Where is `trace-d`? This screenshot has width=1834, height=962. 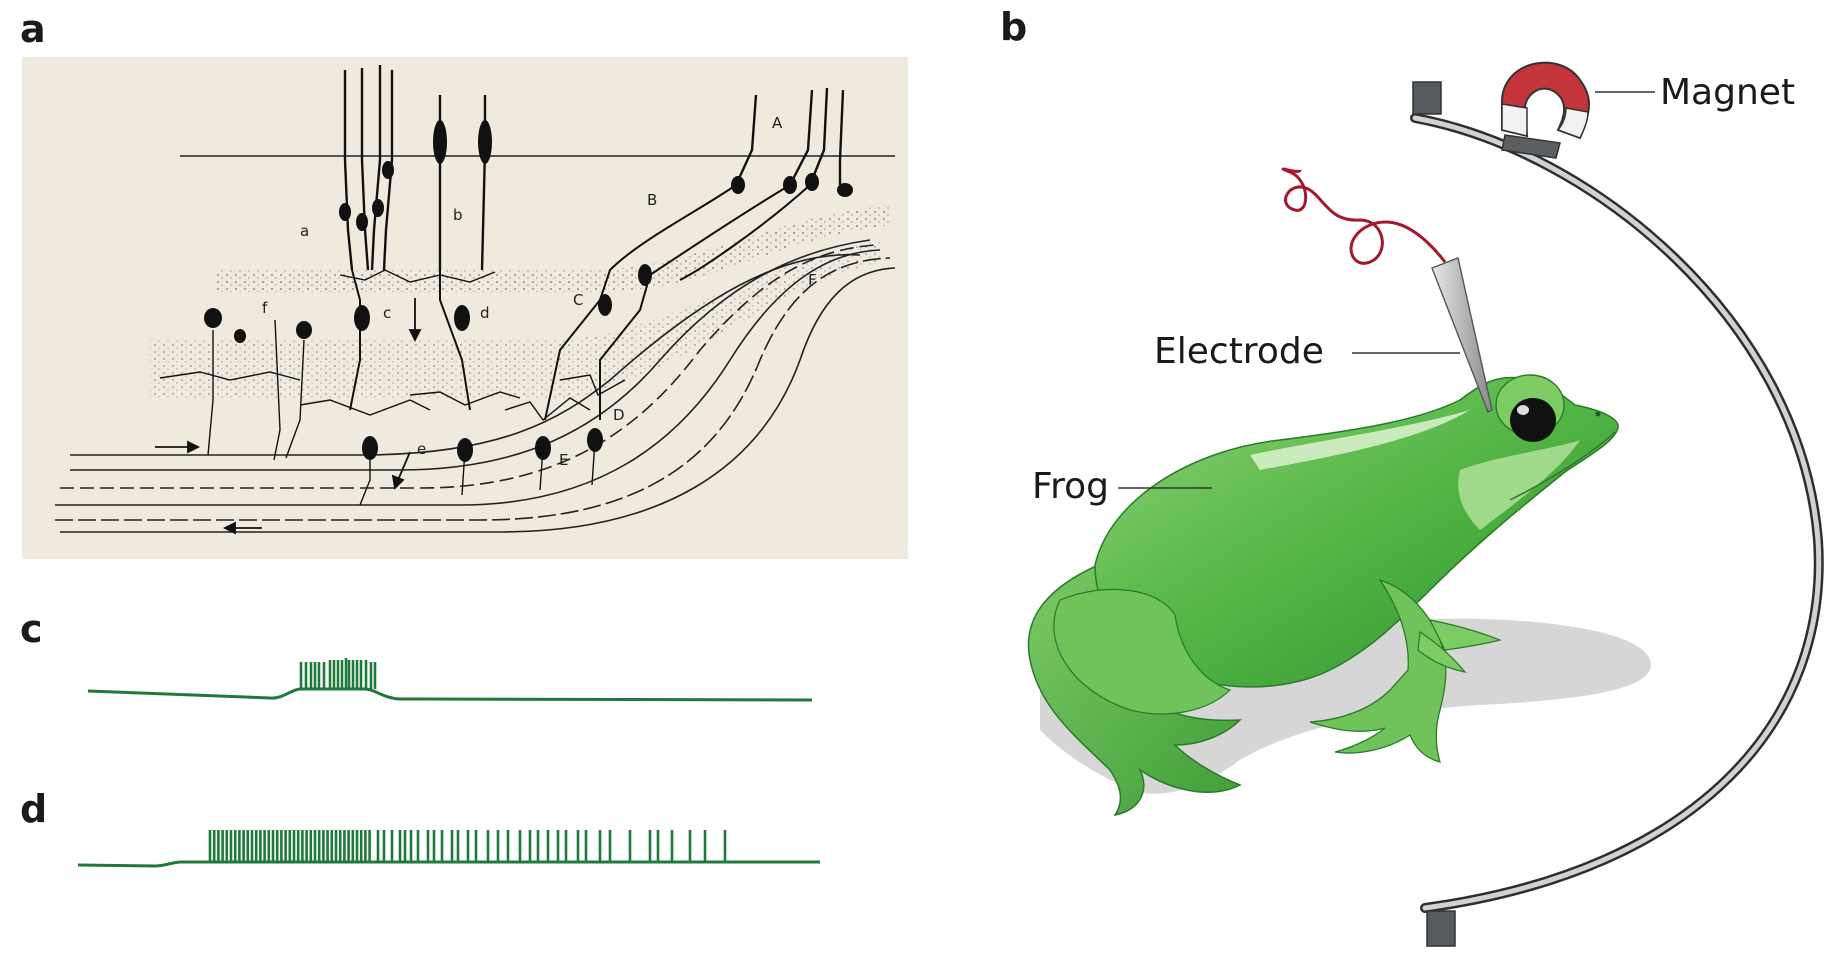 trace-d is located at coordinates (448, 849).